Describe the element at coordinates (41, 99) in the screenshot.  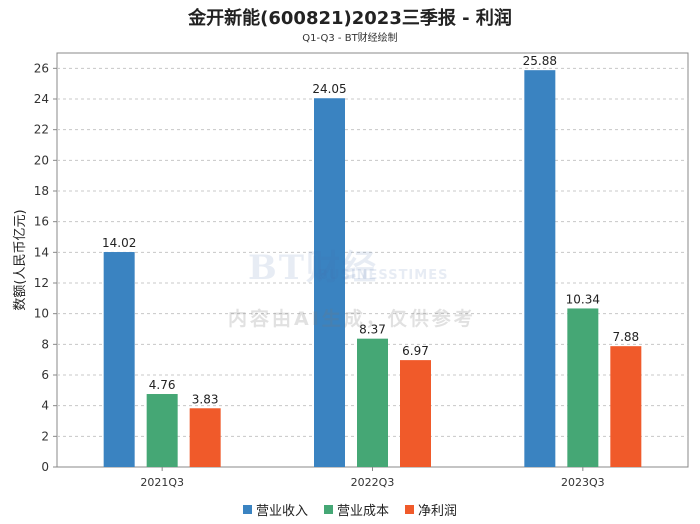
I see `y-tick-label: 24` at that location.